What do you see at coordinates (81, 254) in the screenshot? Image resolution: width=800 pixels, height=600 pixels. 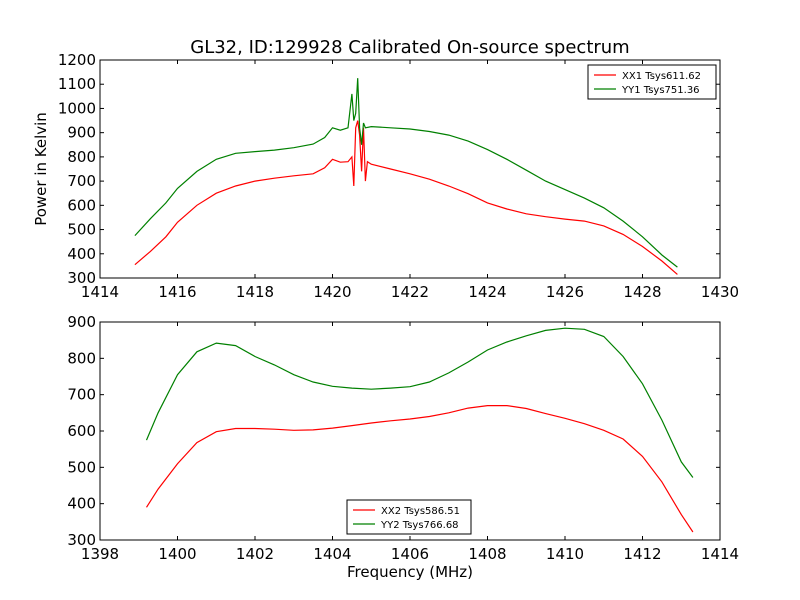 I see `top-y-tick-label: 400` at bounding box center [81, 254].